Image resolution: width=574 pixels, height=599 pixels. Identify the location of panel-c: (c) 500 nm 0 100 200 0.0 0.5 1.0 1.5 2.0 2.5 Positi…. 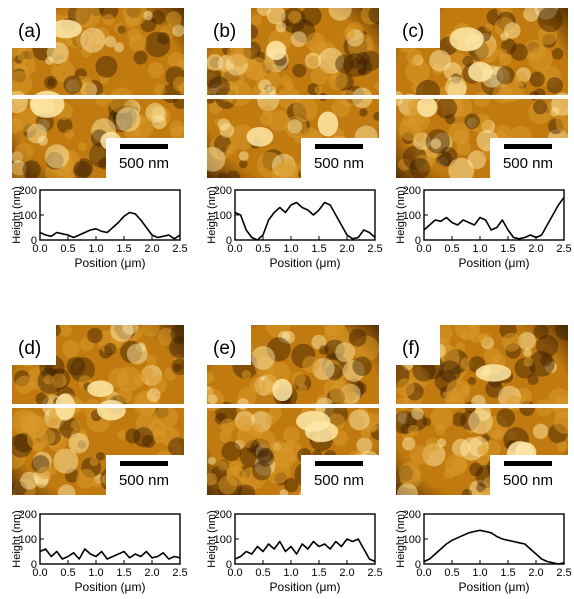
(483, 139).